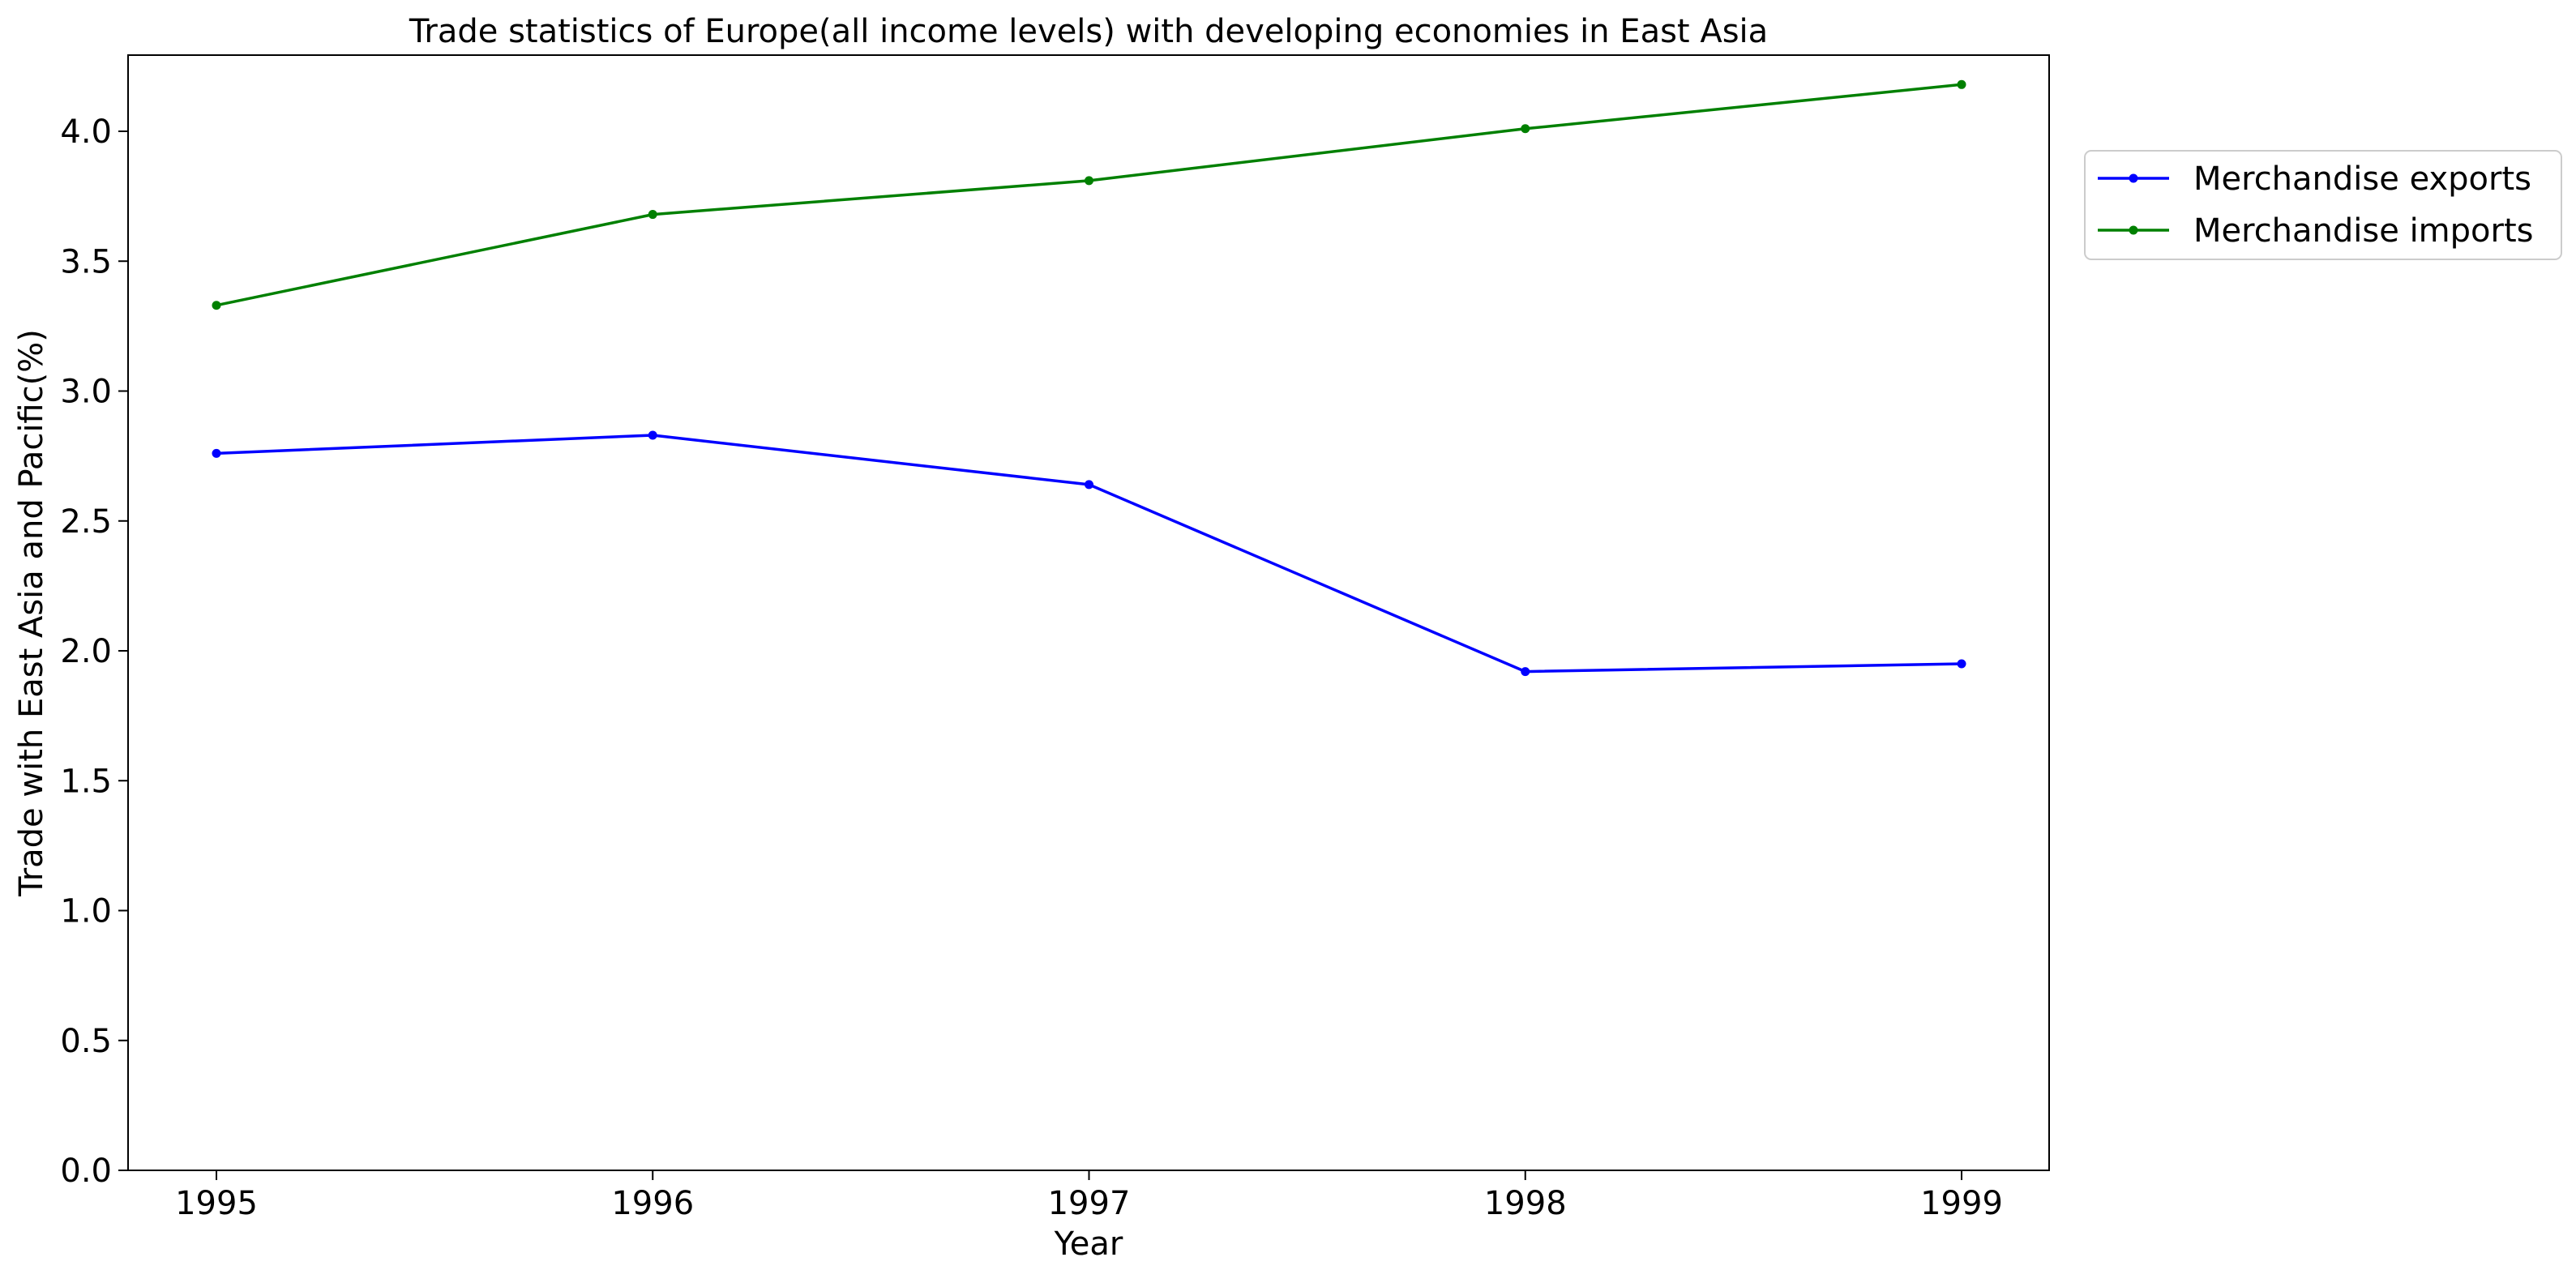 The width and height of the screenshot is (2576, 1283). What do you see at coordinates (86, 911) in the screenshot?
I see `y-tick-label: 1.0` at bounding box center [86, 911].